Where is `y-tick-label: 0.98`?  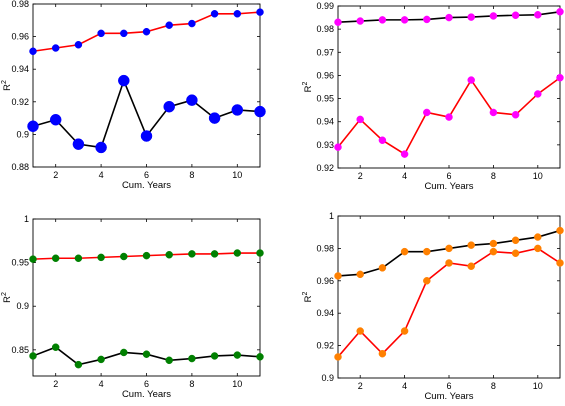 y-tick-label: 0.98 is located at coordinates (325, 29).